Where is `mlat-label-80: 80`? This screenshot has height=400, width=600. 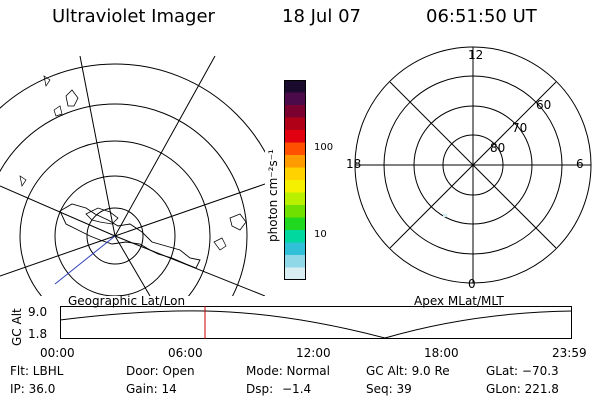 mlat-label-80: 80 is located at coordinates (498, 148).